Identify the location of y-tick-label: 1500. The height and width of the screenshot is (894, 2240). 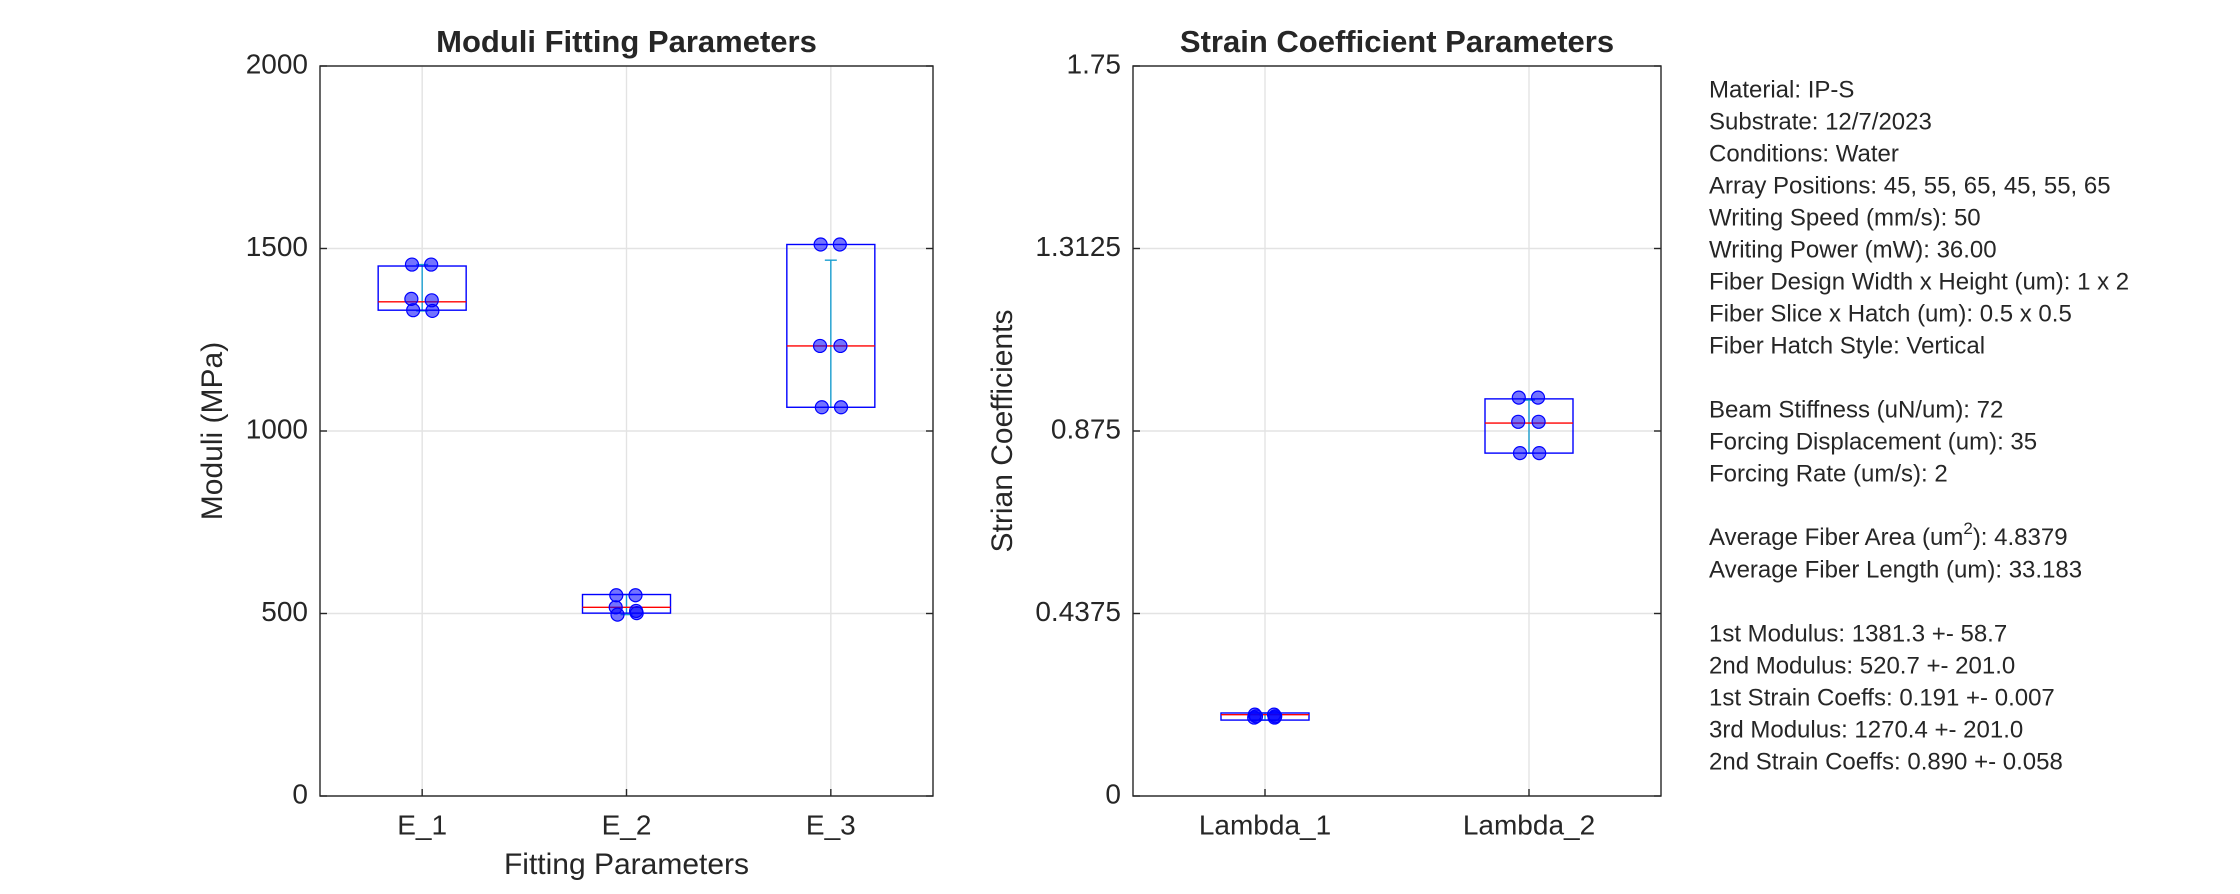
(277, 246).